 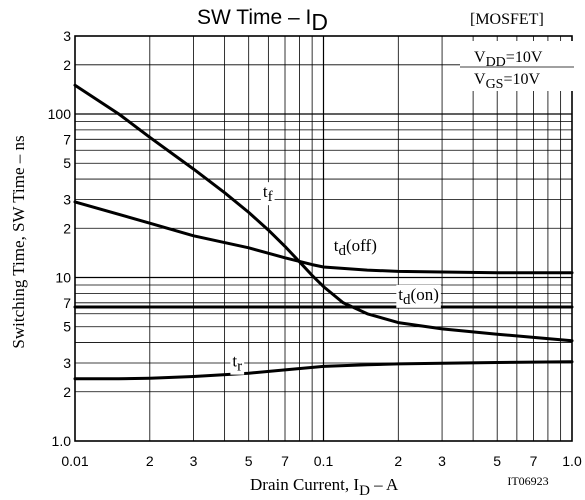 I want to click on curve-label-tf: tf, so click(x=268, y=193).